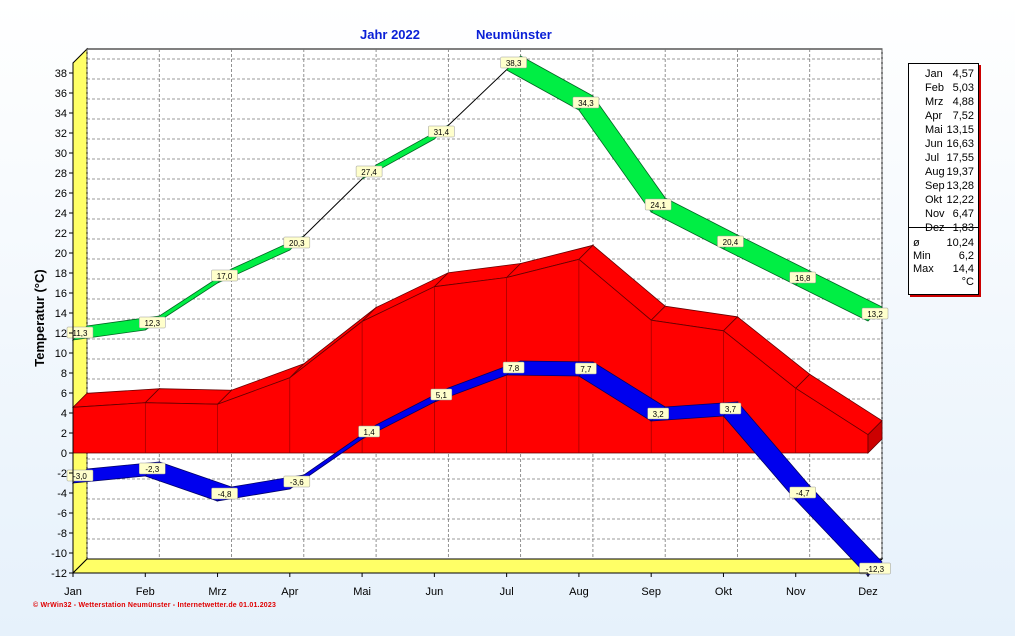 Image resolution: width=1015 pixels, height=636 pixels. I want to click on legend-row-okt: Okt 12,22, so click(942, 200).